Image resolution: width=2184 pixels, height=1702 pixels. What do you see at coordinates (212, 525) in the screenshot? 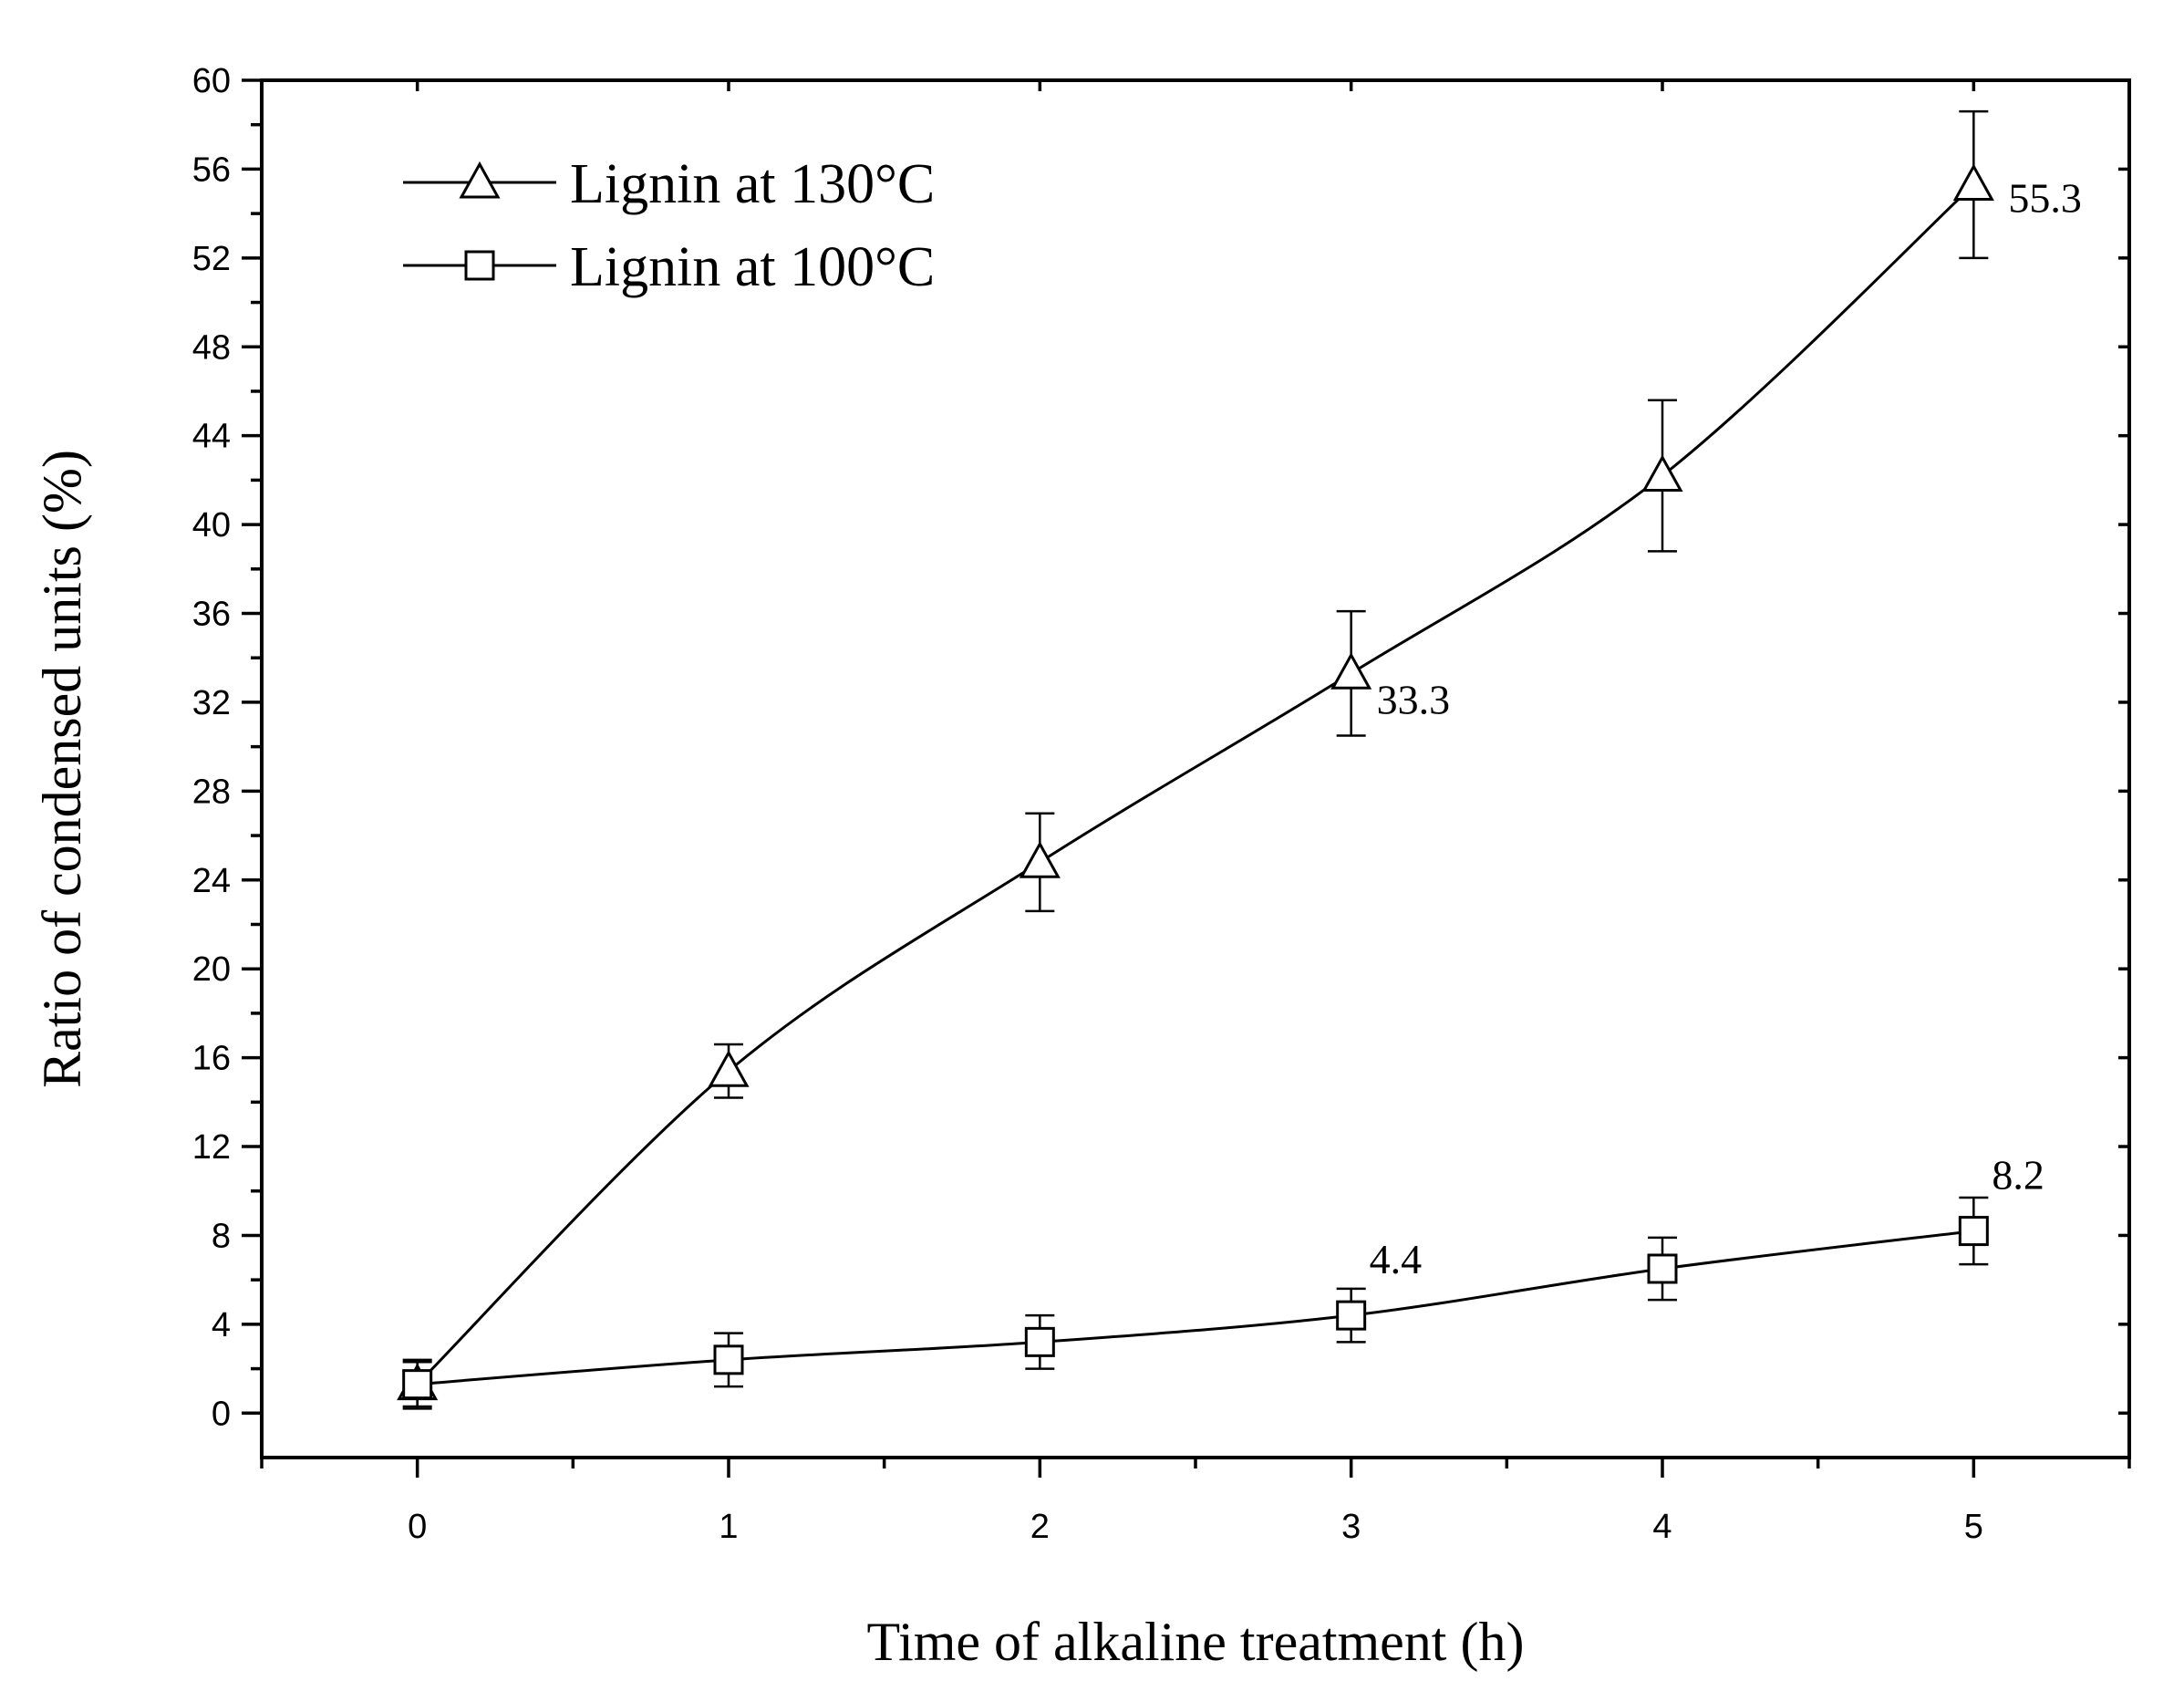
I see `y-tick-label: 40` at bounding box center [212, 525].